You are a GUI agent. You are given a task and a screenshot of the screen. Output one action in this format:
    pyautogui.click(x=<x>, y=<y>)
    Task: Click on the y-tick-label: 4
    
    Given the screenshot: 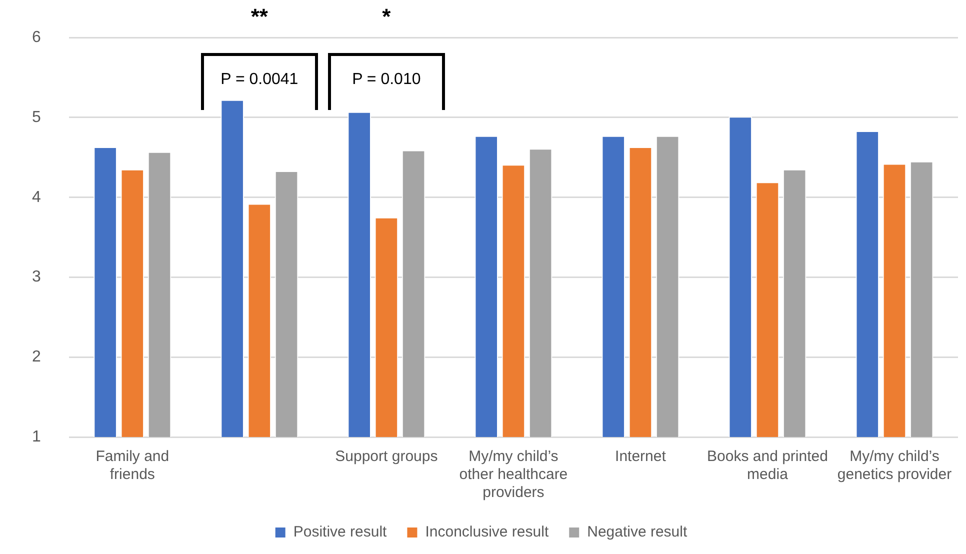 What is the action you would take?
    pyautogui.click(x=36, y=197)
    